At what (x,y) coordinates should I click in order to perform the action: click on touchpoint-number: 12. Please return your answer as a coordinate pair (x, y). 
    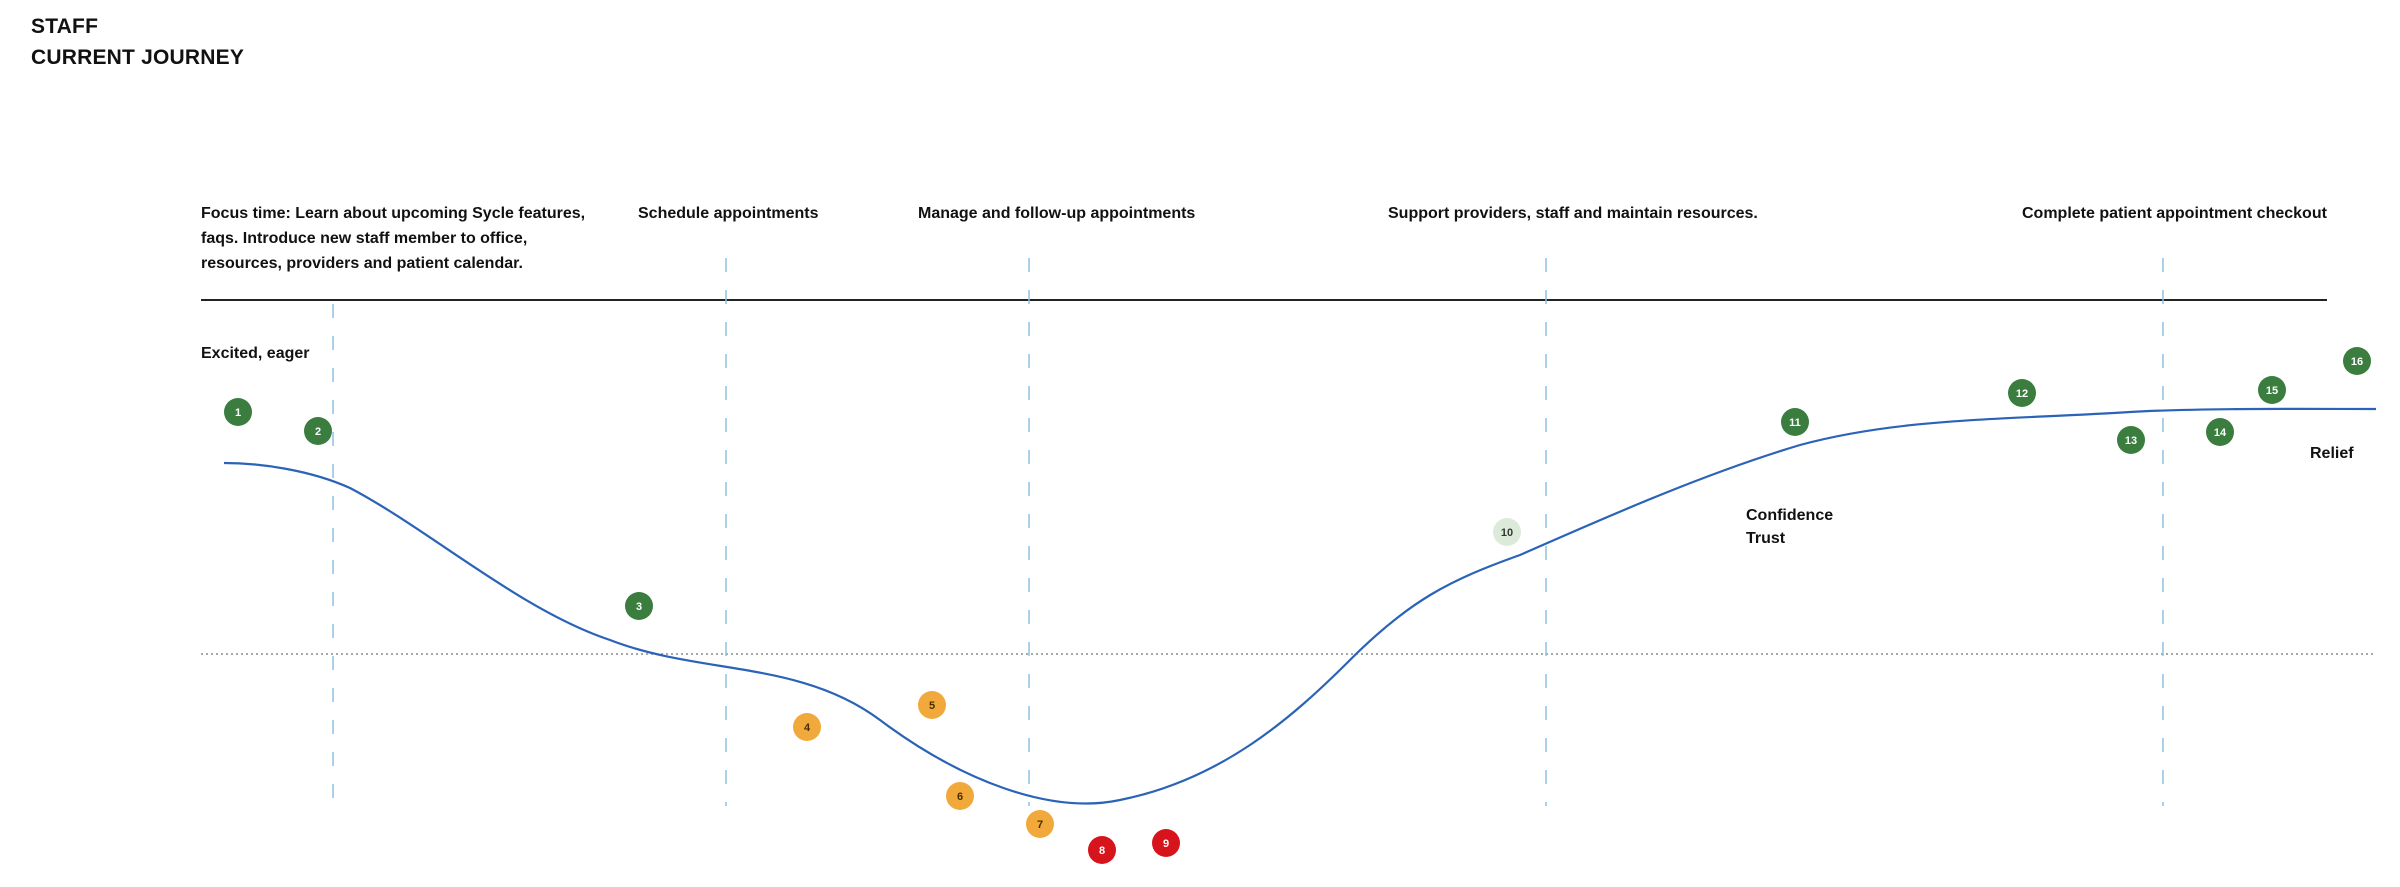
    Looking at the image, I should click on (2022, 394).